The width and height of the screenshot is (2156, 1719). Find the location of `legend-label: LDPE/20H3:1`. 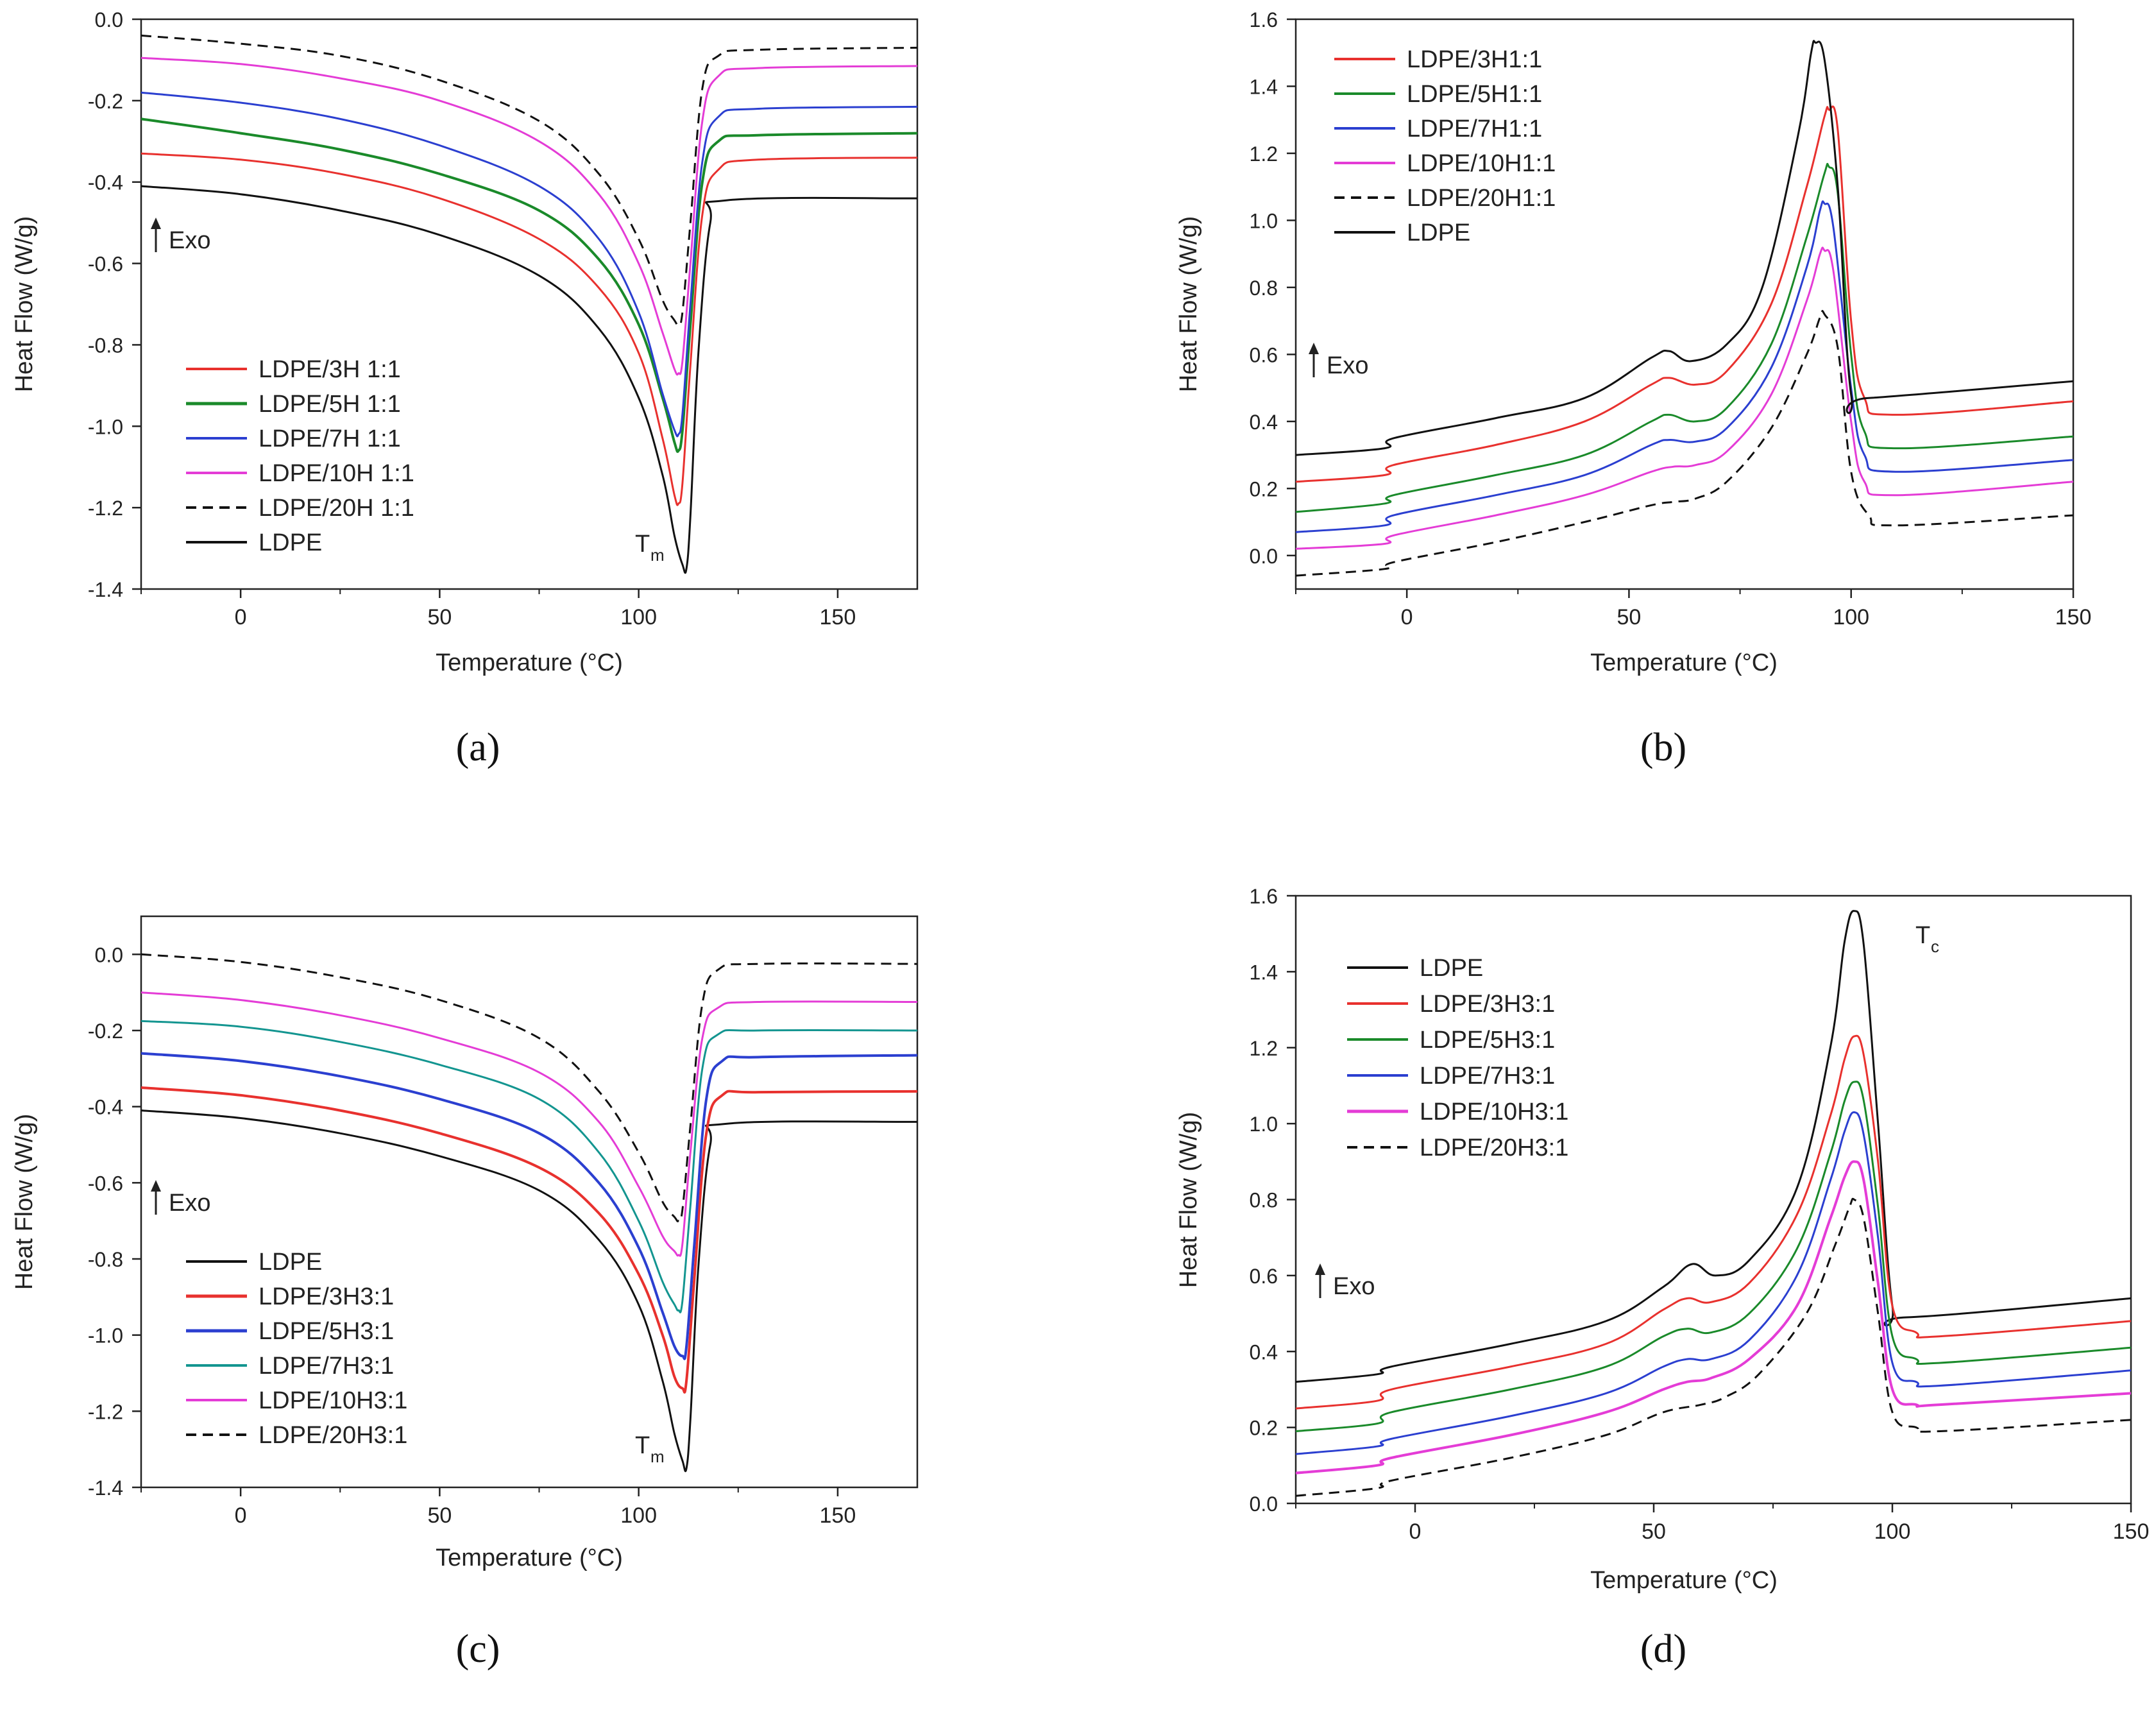

legend-label: LDPE/20H3:1 is located at coordinates (1494, 1147).